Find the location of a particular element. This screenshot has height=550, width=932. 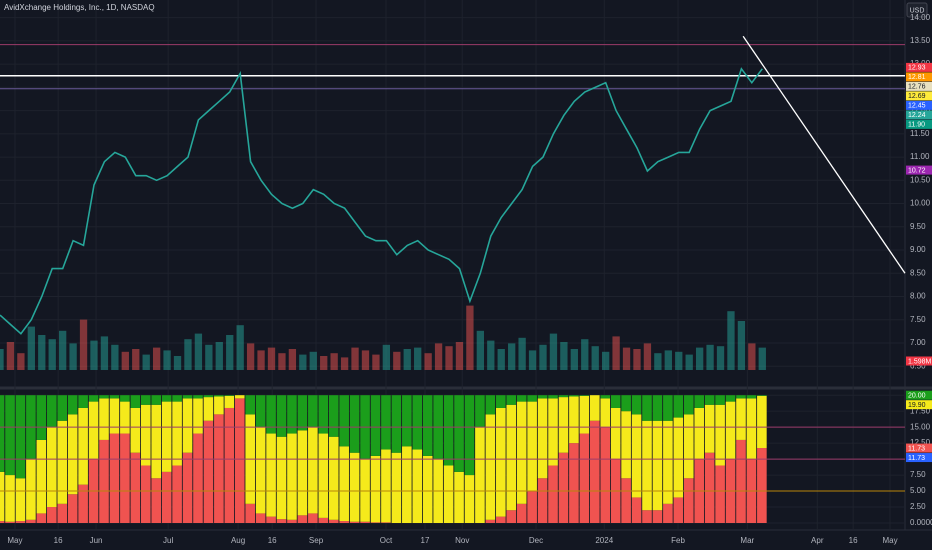

price-tag-label: 19.90 is located at coordinates (917, 405).